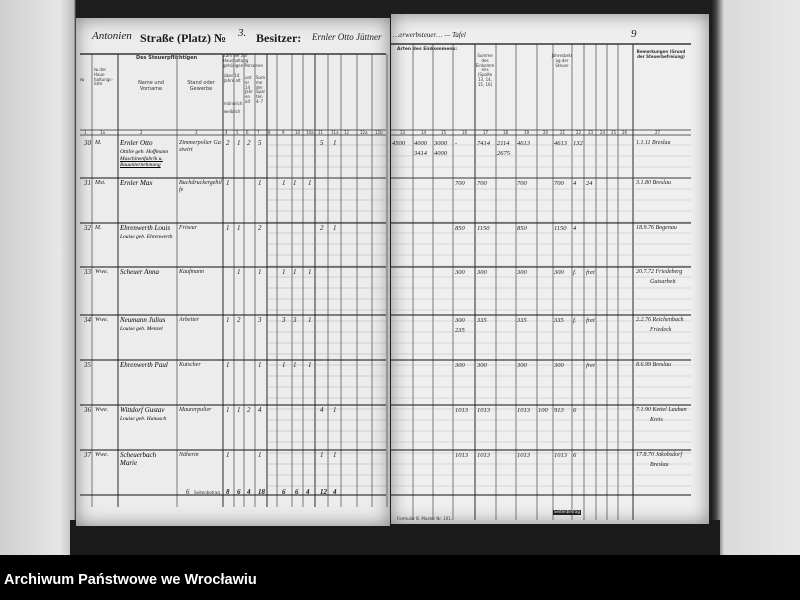 The image size is (800, 600). What do you see at coordinates (575, 183) in the screenshot?
I see `cell-c22: 4` at bounding box center [575, 183].